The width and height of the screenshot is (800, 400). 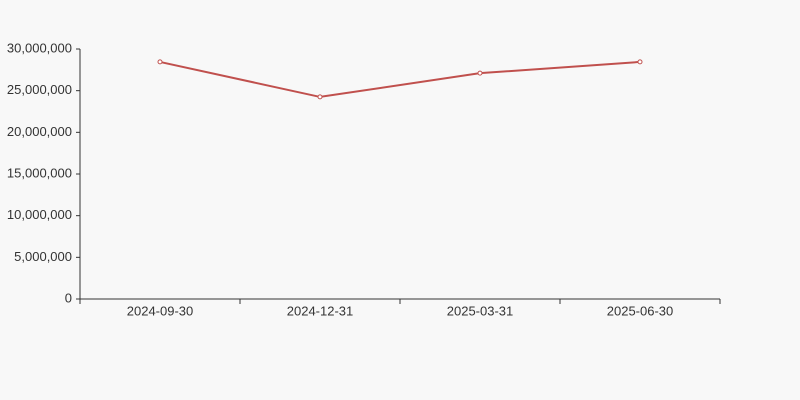 What do you see at coordinates (480, 310) in the screenshot?
I see `x-tick-label: 2025-03-31` at bounding box center [480, 310].